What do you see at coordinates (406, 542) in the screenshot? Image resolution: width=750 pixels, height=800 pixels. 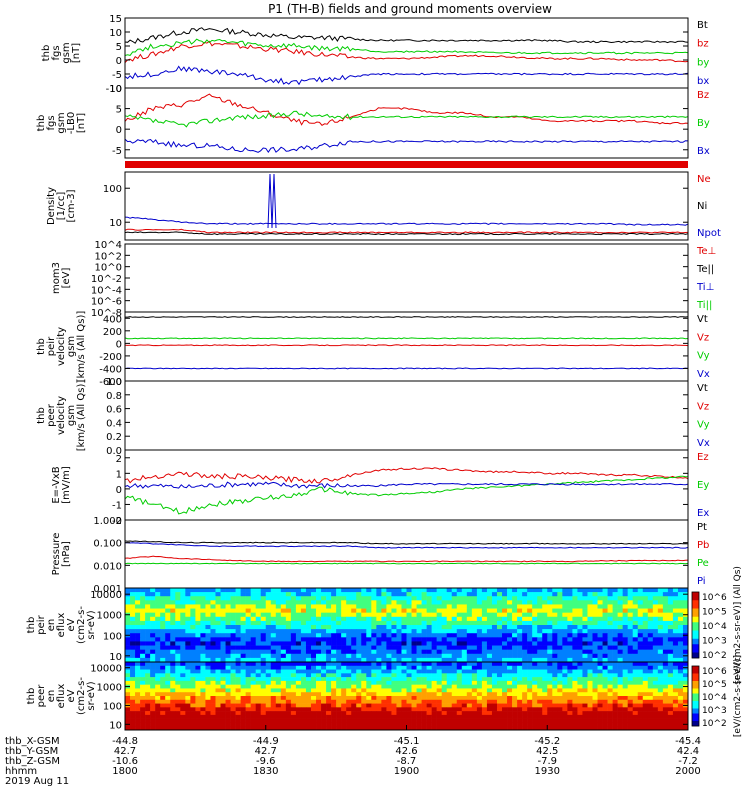 I see `series-line-black` at bounding box center [406, 542].